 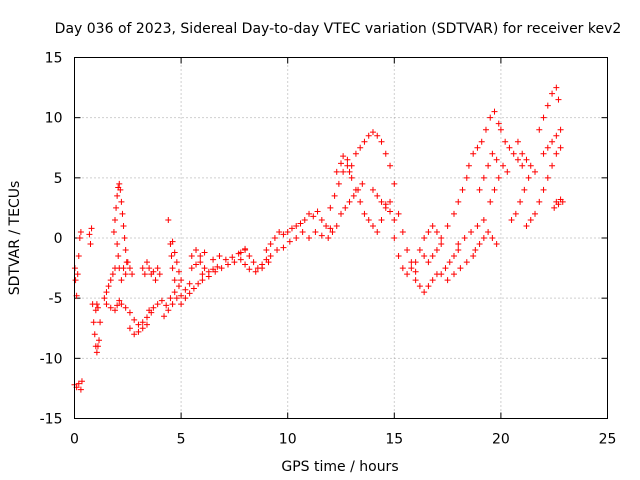 I want to click on x-tick-label: 20, so click(x=501, y=440).